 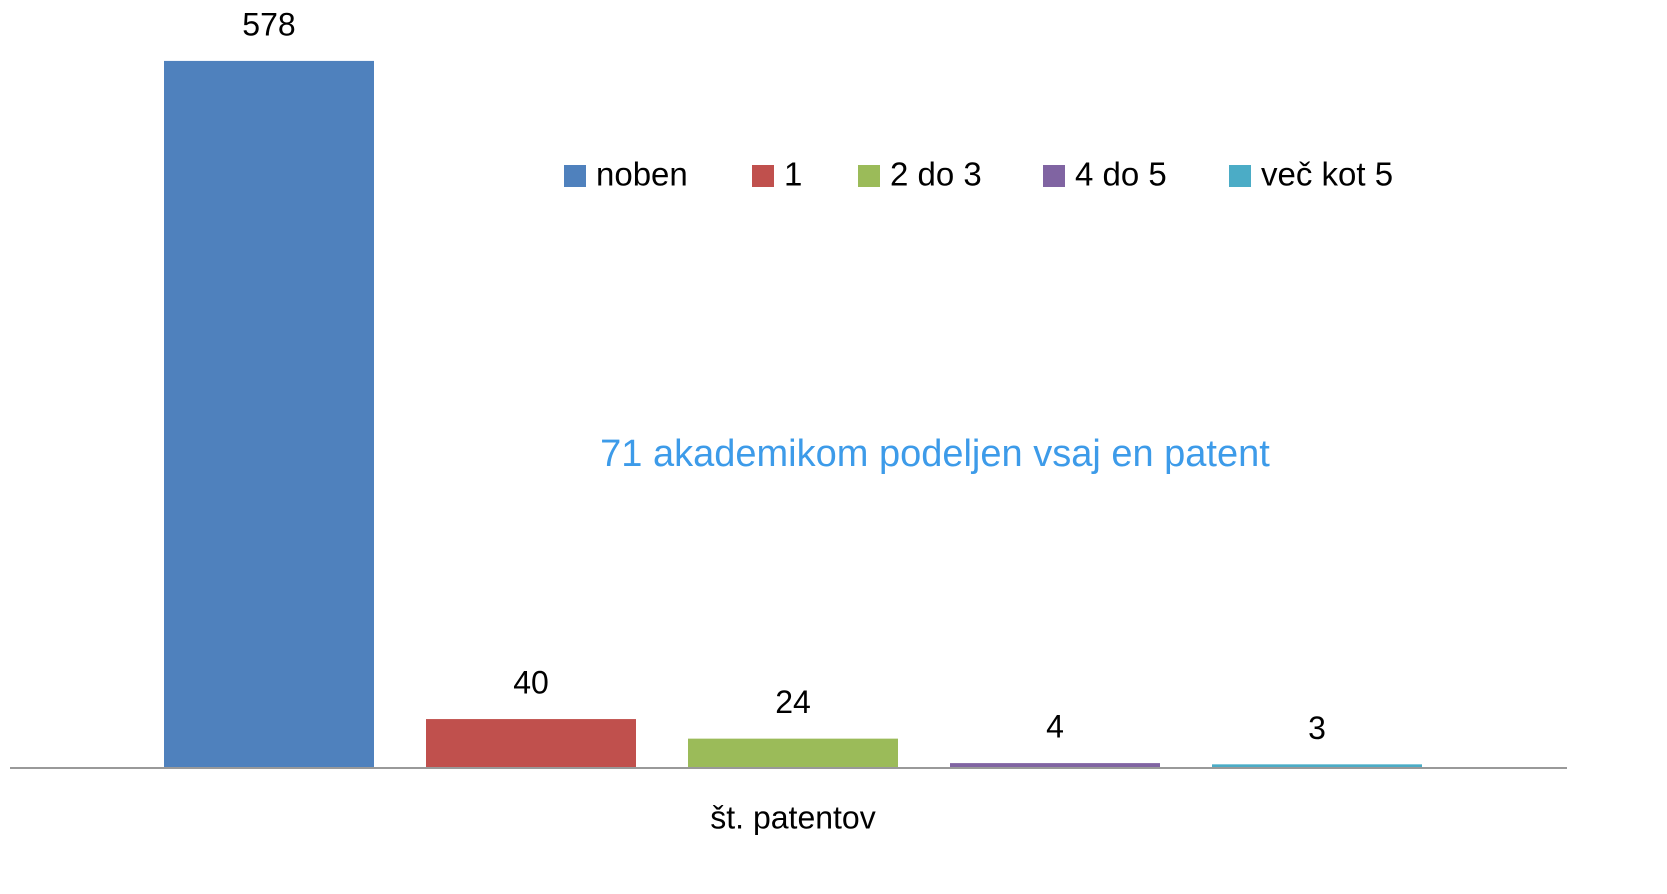 What do you see at coordinates (1055, 727) in the screenshot?
I see `data-label: 4` at bounding box center [1055, 727].